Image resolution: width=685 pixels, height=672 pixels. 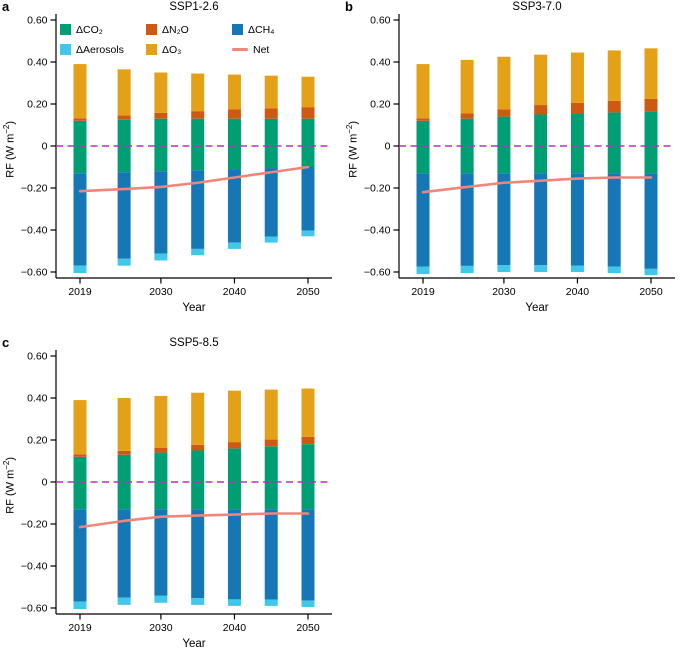 What do you see at coordinates (234, 602) in the screenshot?
I see `bar-2040-aerosols` at bounding box center [234, 602].